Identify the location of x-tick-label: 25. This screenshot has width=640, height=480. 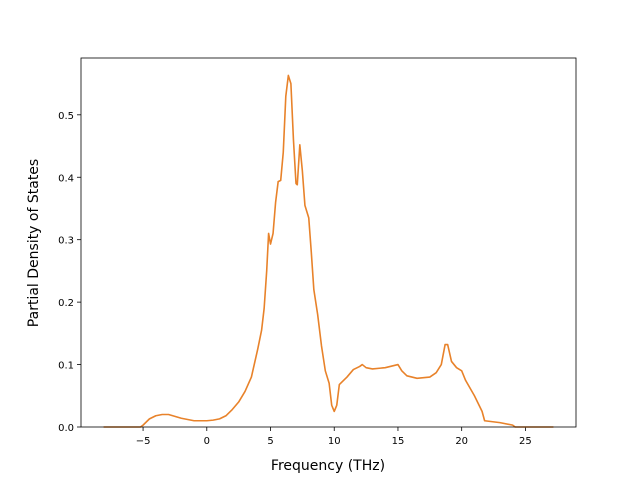
(525, 441).